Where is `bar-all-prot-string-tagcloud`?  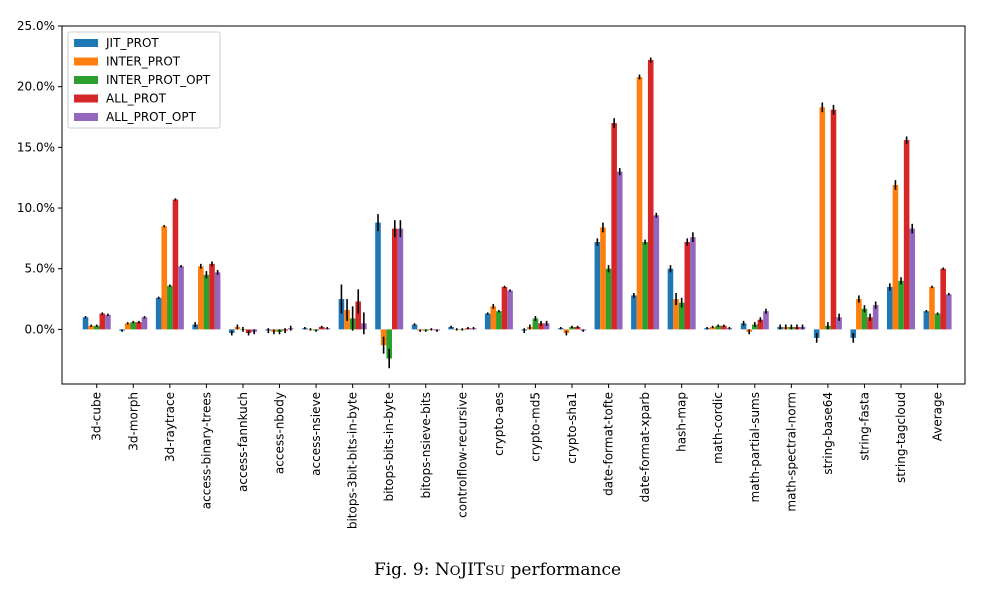
bar-all-prot-string-tagcloud is located at coordinates (906, 235).